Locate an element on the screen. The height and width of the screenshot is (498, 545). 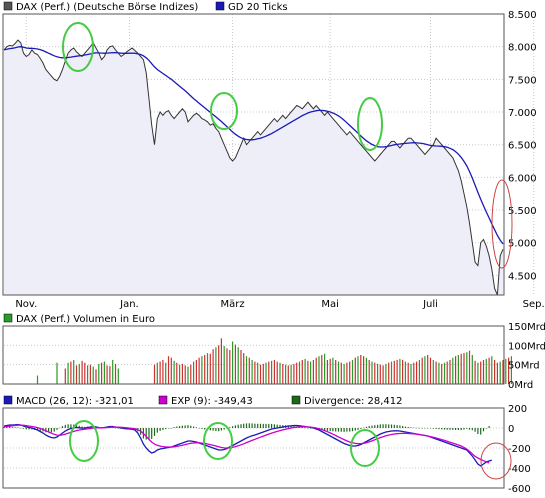
macd-y-tick-label: -600 is located at coordinates (519, 489).